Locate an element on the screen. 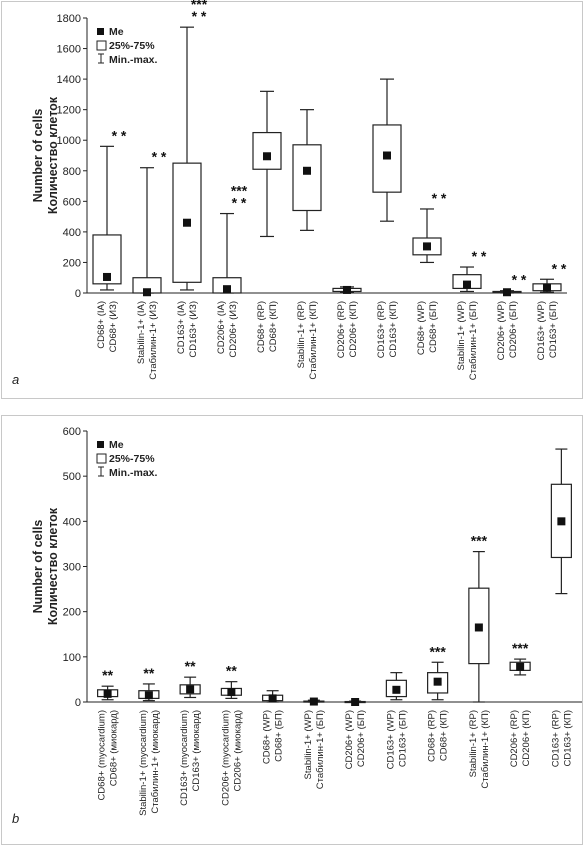 The image size is (584, 847). category-label-en: CD206+ (myocardium) is located at coordinates (225, 758).